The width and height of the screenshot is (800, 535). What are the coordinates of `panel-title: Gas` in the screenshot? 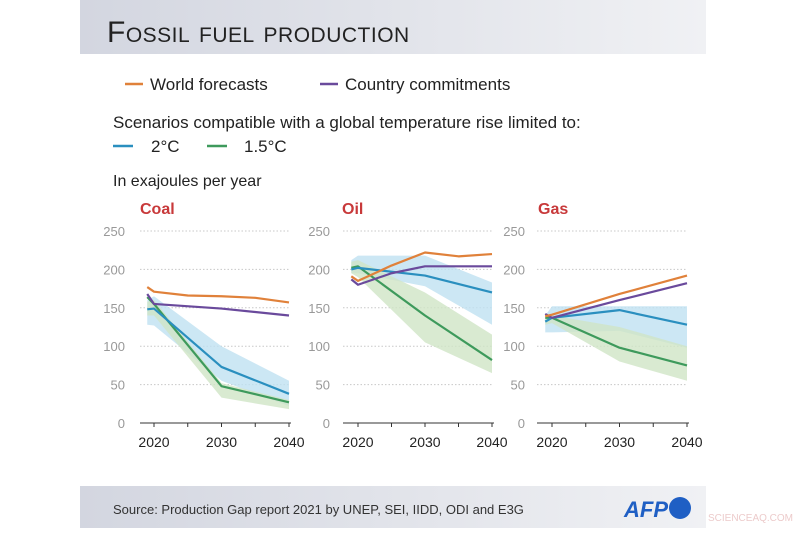 It's located at (553, 209).